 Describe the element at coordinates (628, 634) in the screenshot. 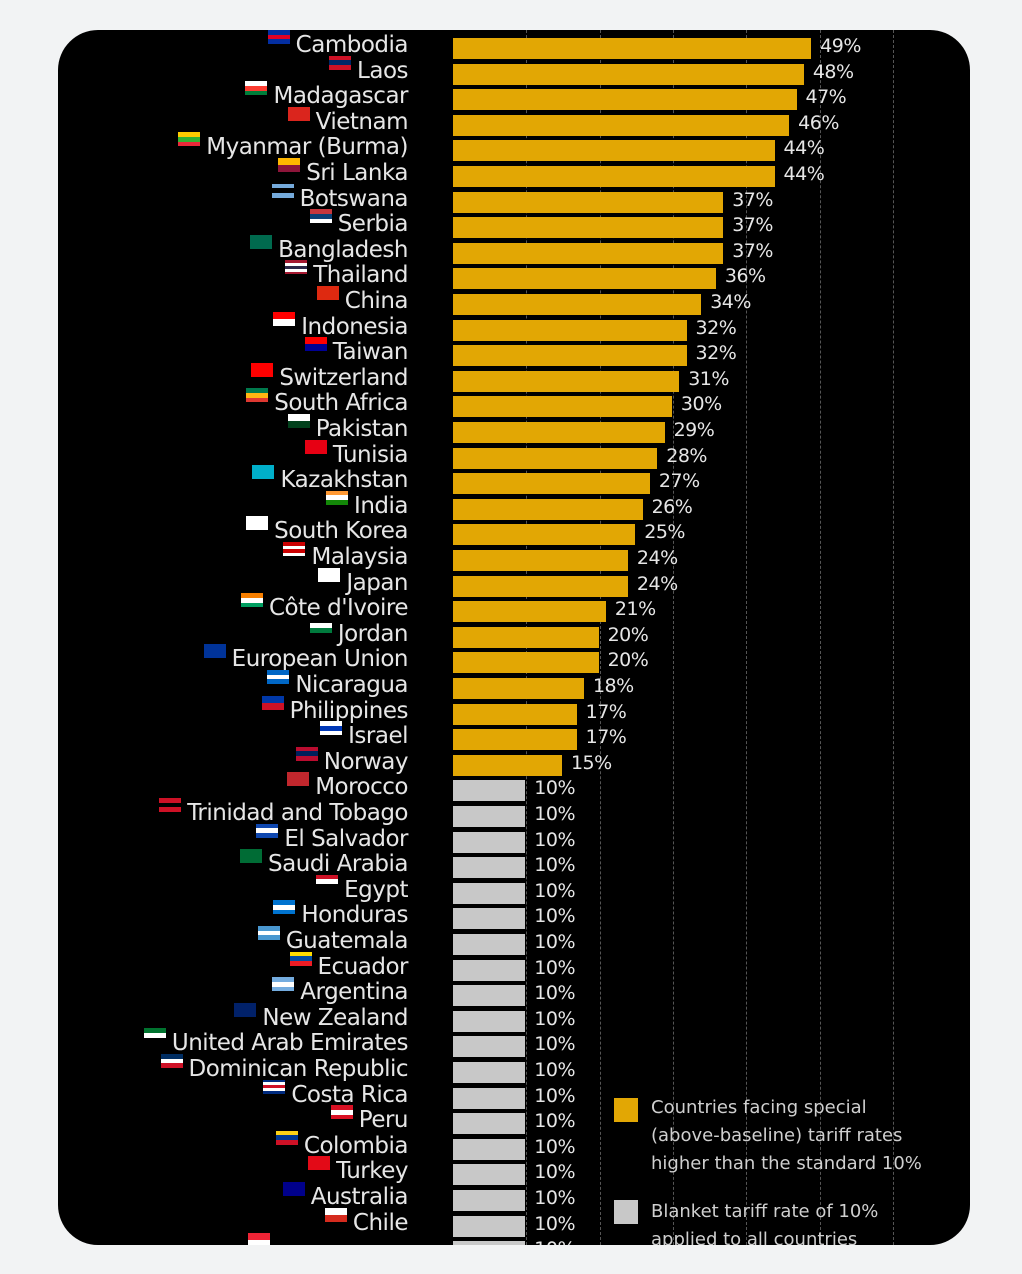

I see `value-label: 20%` at that location.